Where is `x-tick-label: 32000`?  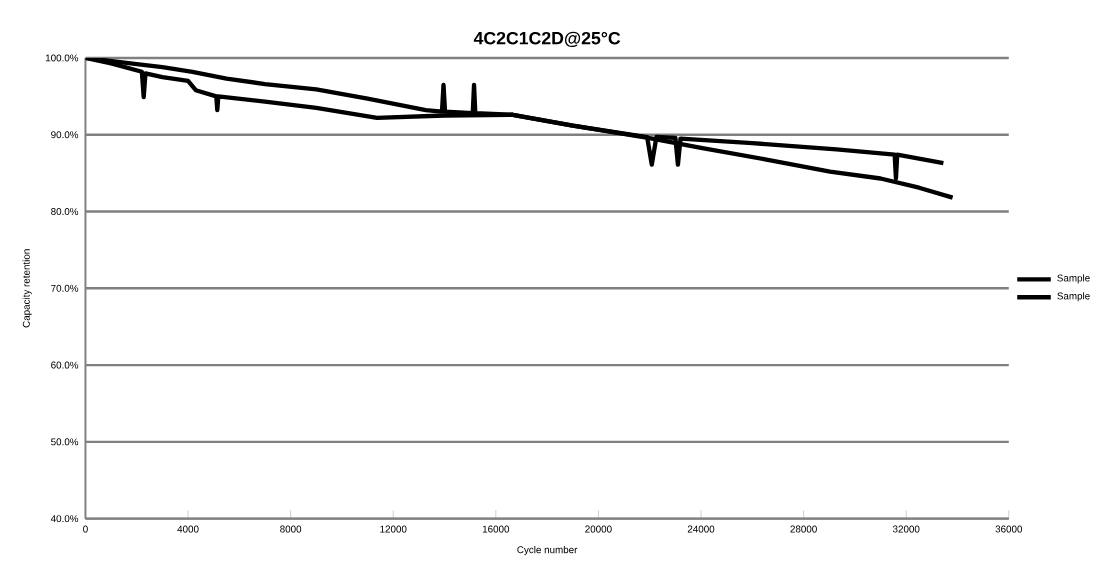 x-tick-label: 32000 is located at coordinates (906, 529).